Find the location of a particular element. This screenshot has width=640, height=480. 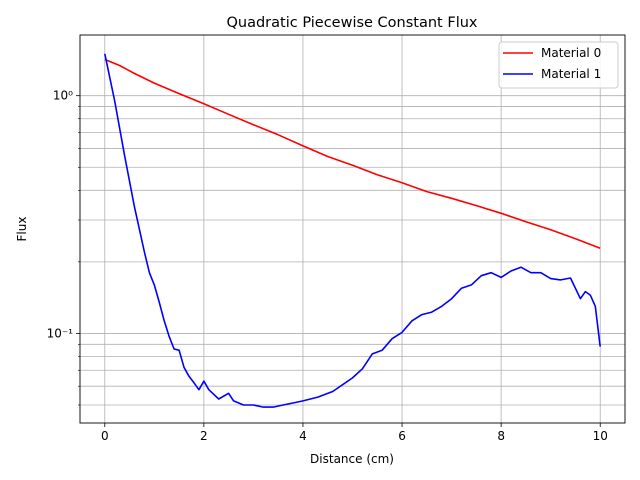

legend: Material 0 Material 1 is located at coordinates (558, 65).